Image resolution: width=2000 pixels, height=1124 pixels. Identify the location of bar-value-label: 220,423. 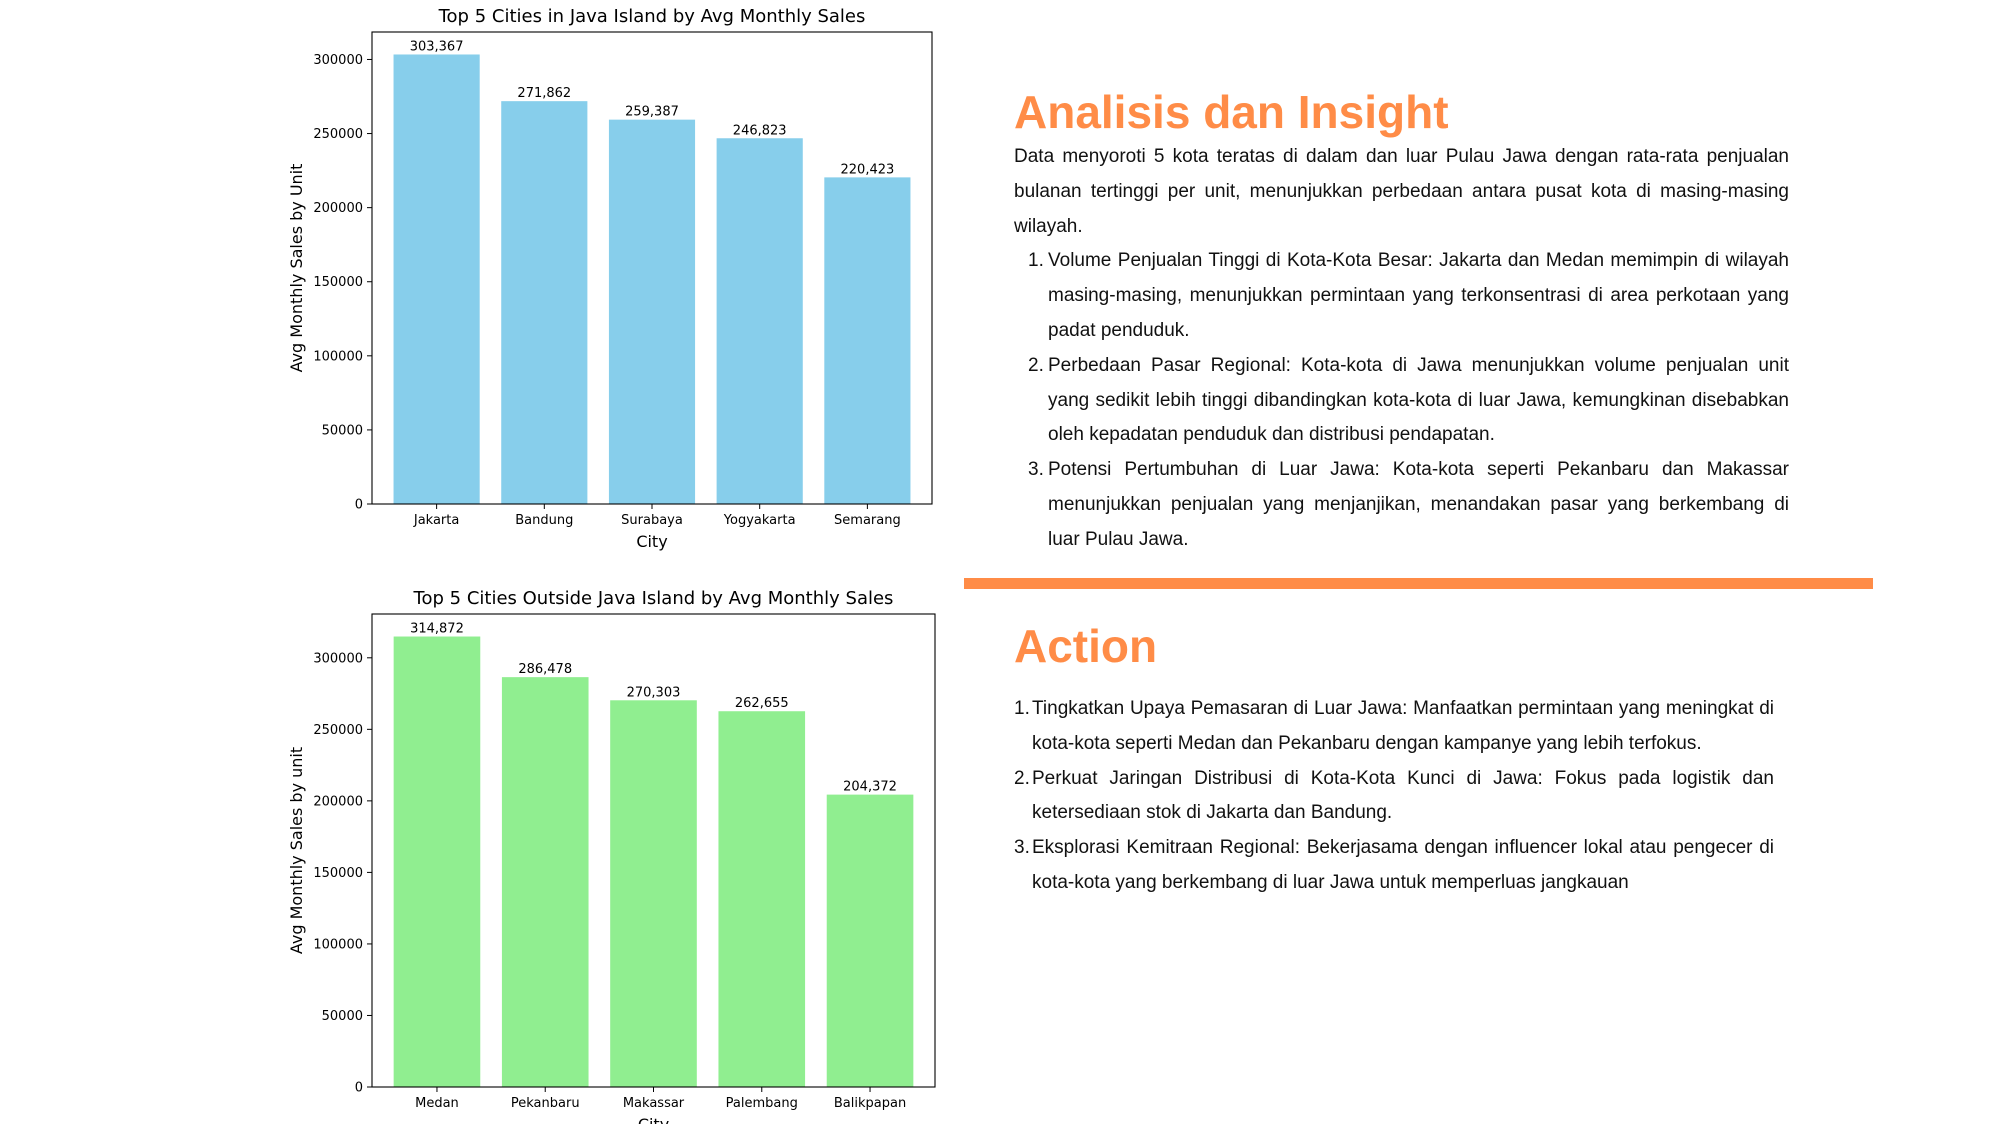
(868, 169).